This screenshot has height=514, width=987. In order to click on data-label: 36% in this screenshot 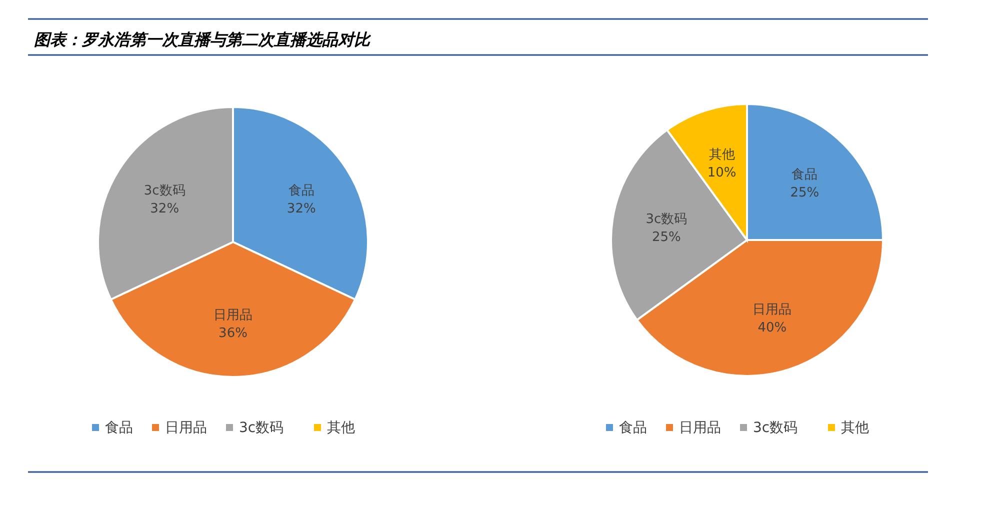, I will do `click(233, 333)`.